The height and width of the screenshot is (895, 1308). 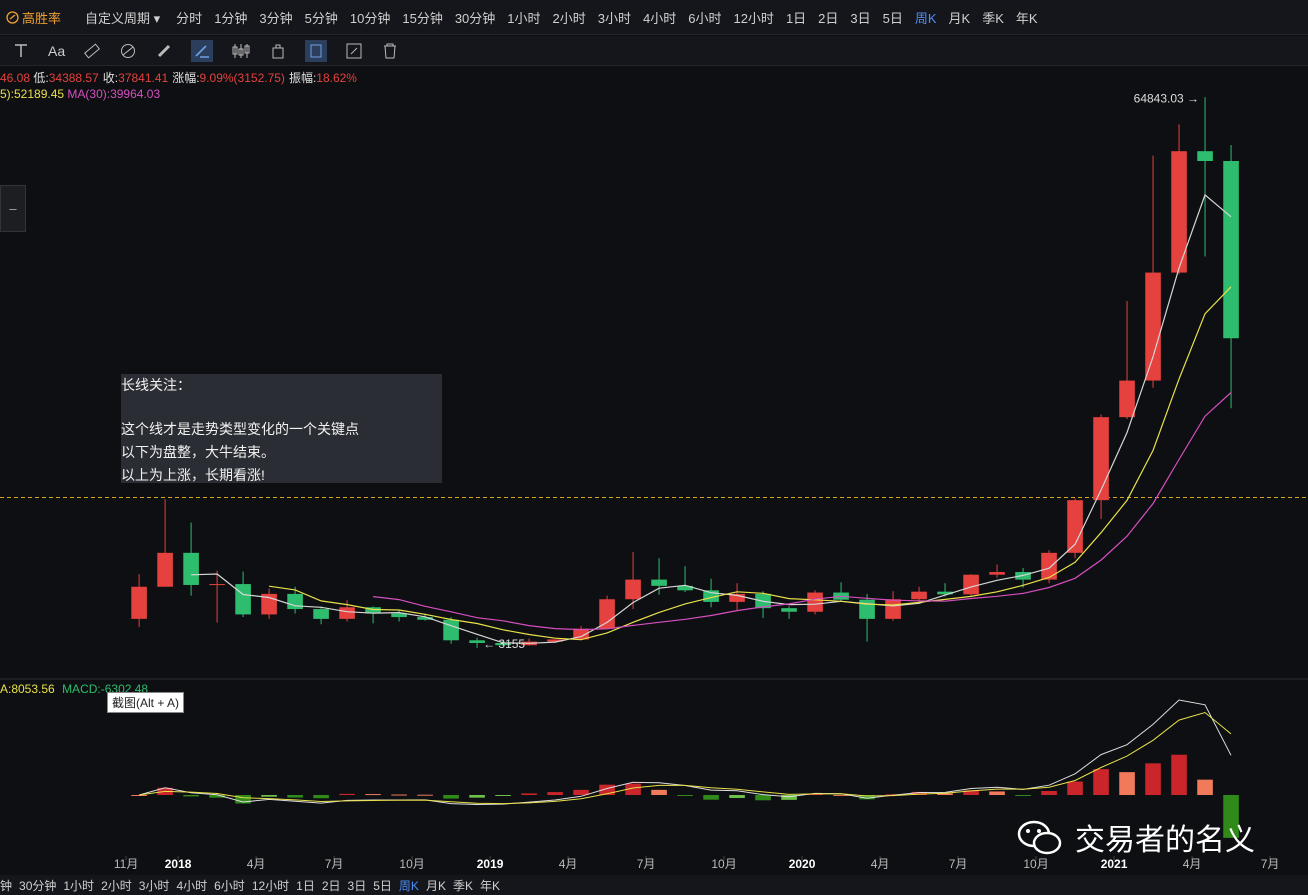 What do you see at coordinates (336, 78) in the screenshot?
I see `info-value: 18.62%` at bounding box center [336, 78].